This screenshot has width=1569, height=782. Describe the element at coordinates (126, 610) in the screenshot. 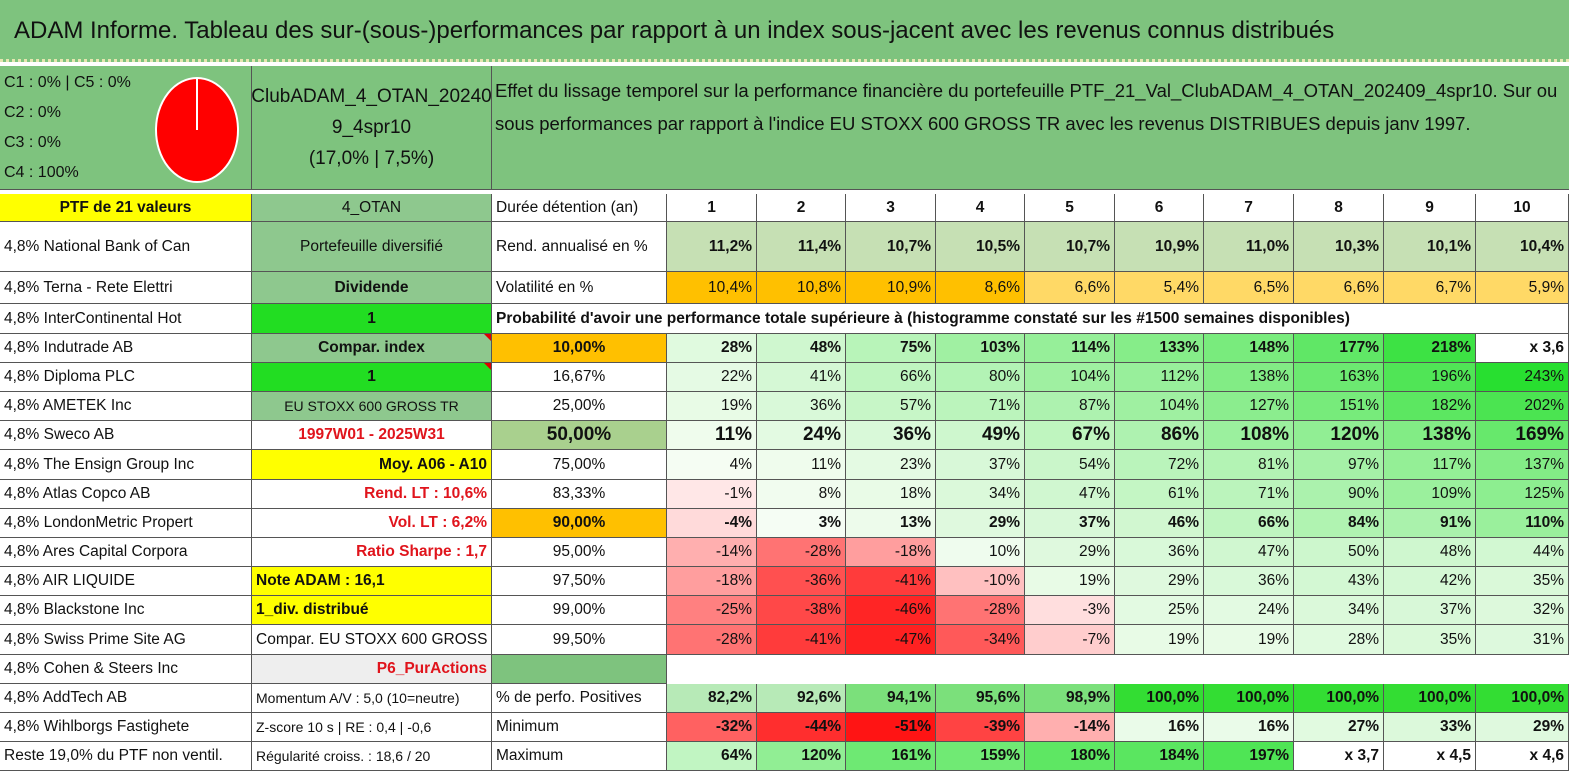

I see `holding-row: 4,8% Blackstone Inc` at that location.